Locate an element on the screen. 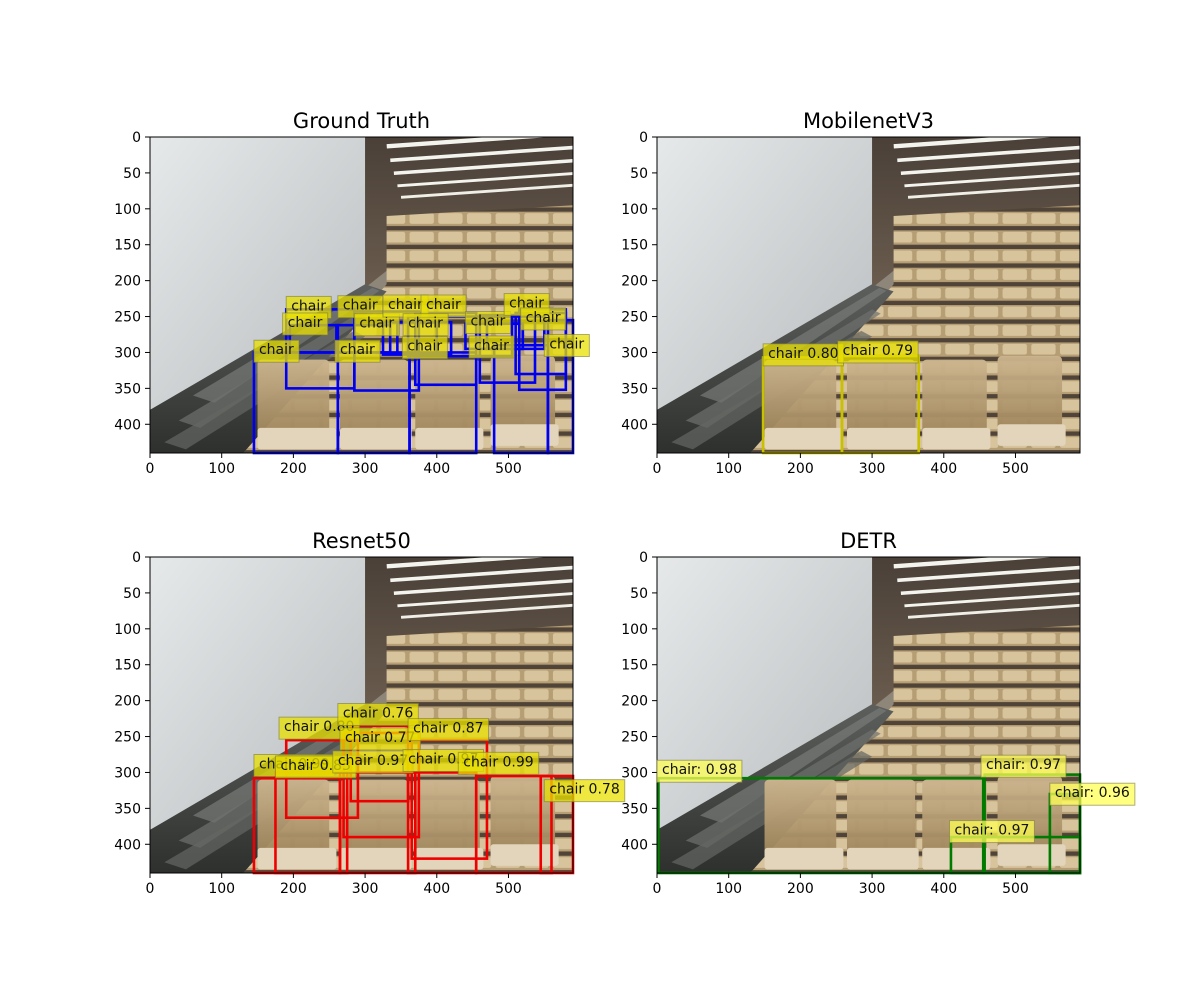 Image resolution: width=1200 pixels, height=1000 pixels. panel-title: DETR is located at coordinates (868, 541).